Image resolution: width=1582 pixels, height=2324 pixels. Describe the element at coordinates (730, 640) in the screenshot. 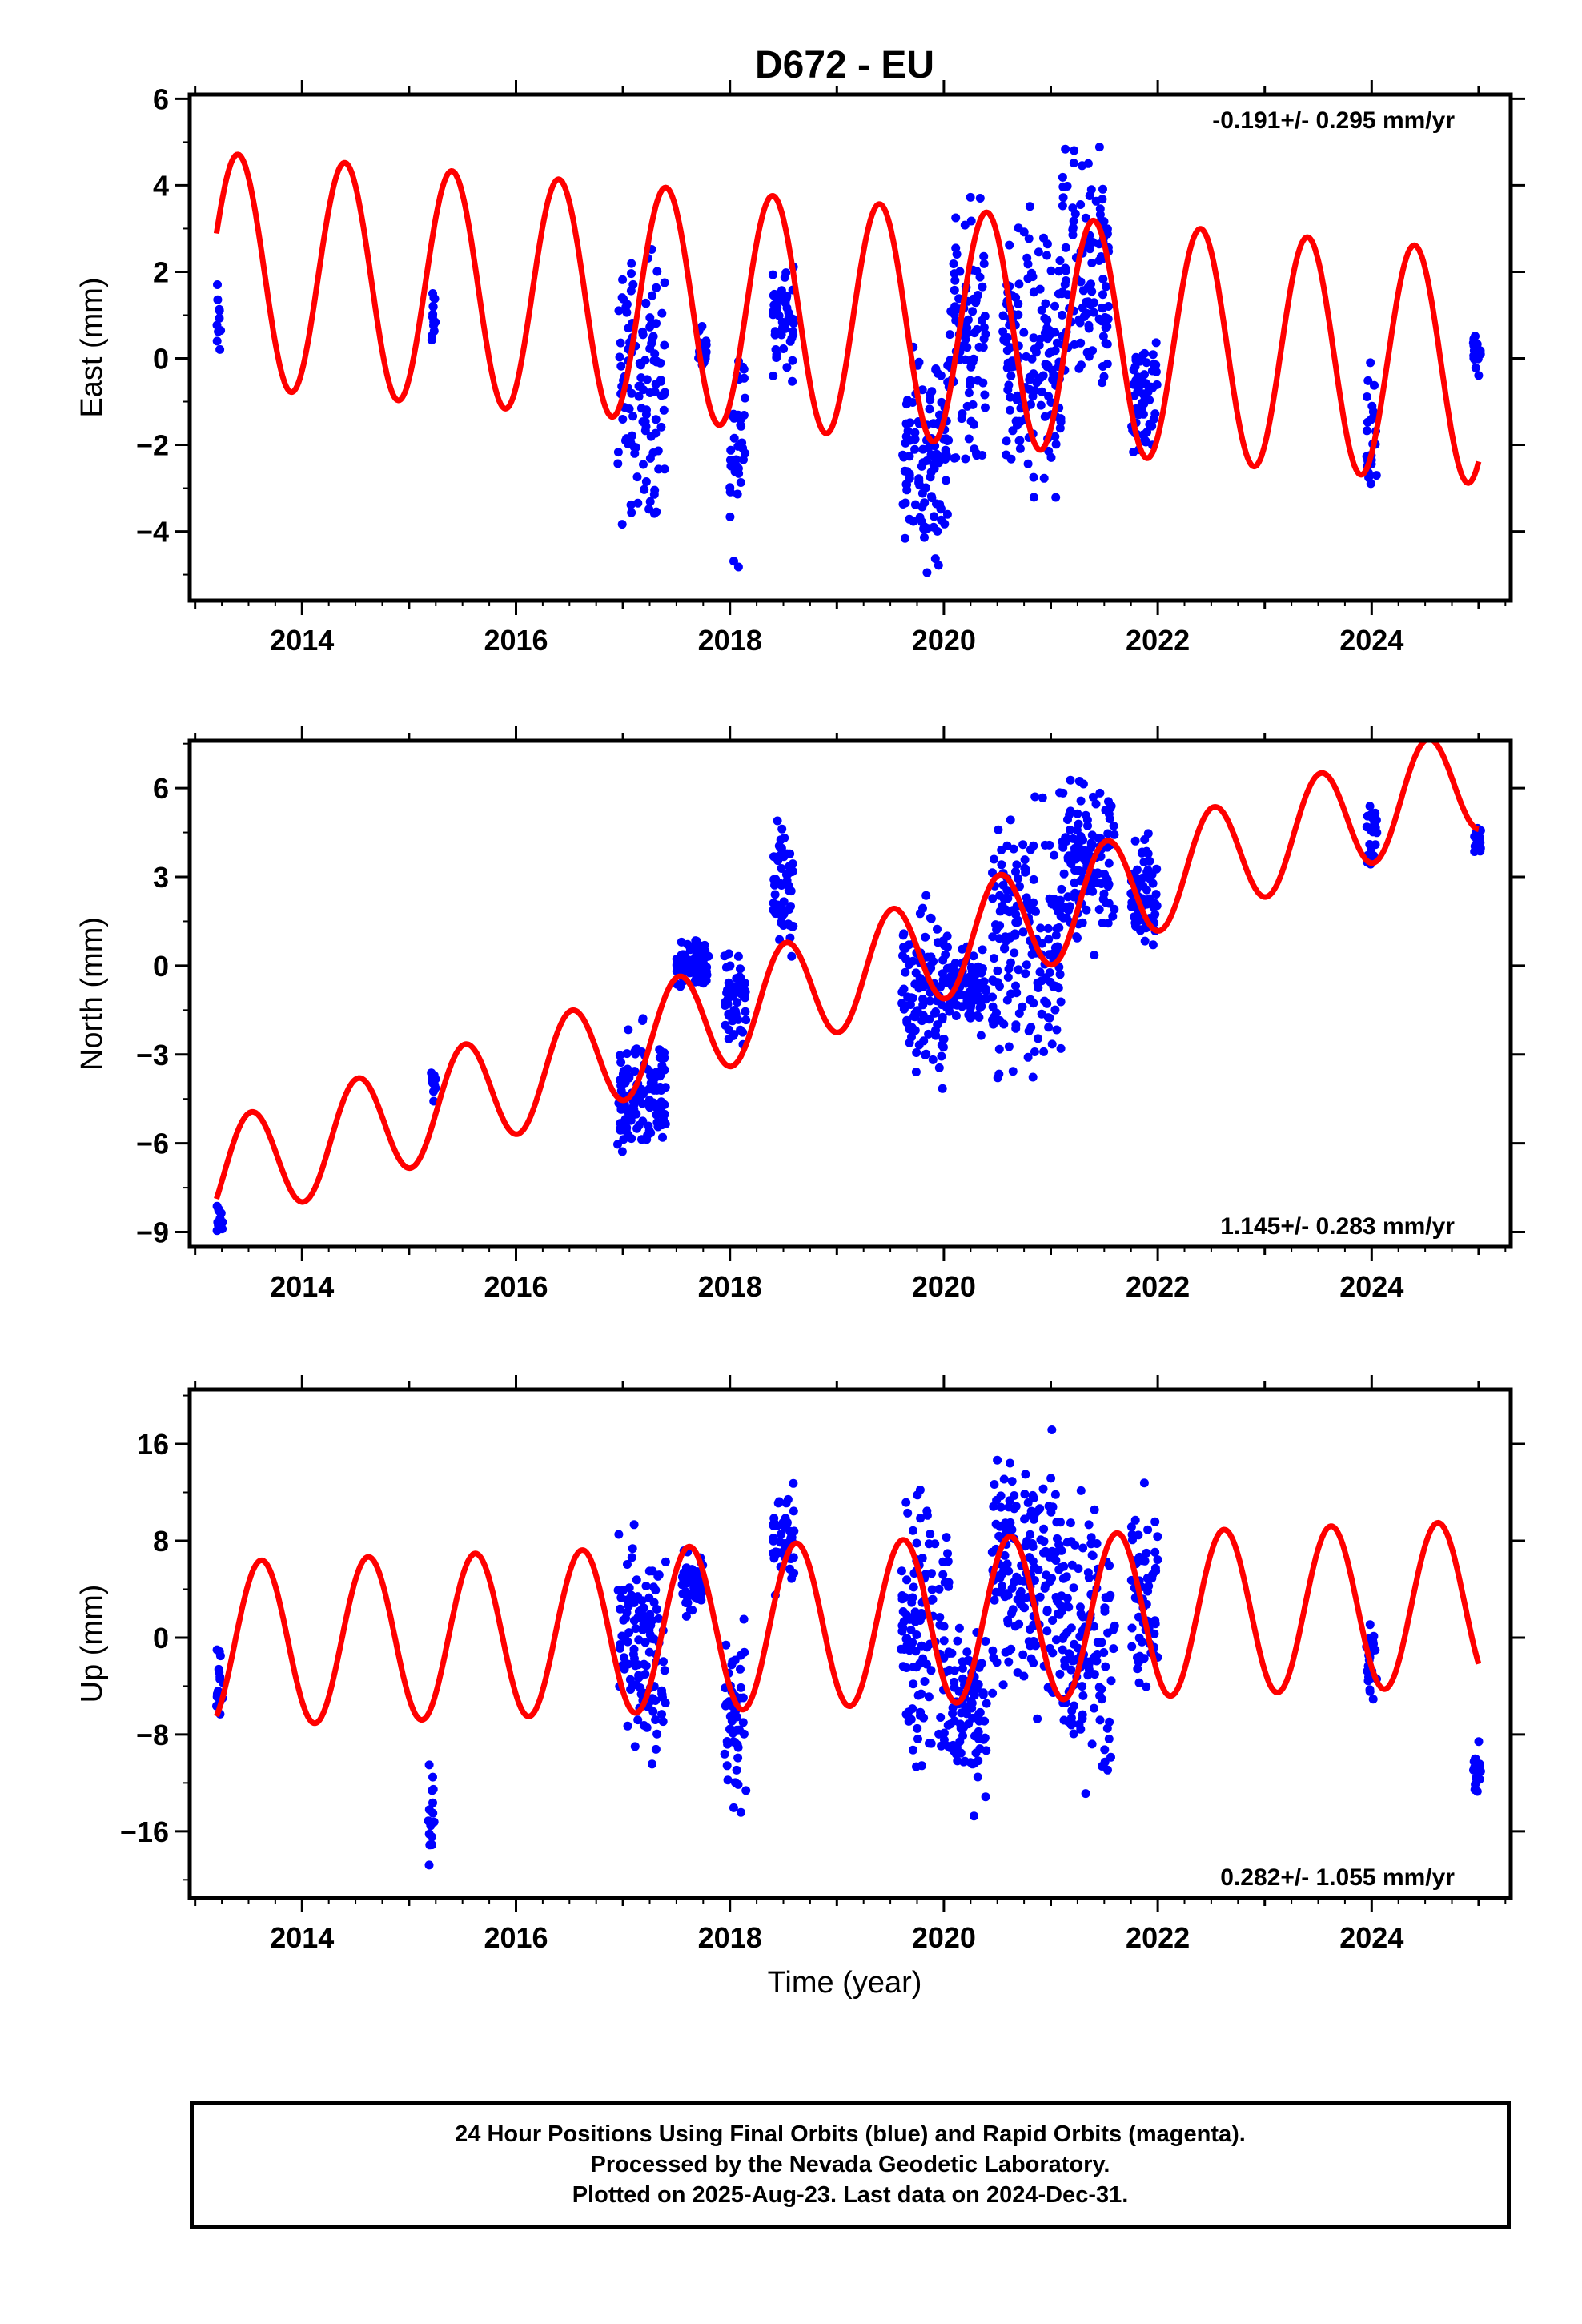

I see `x-tick-label: 2018` at that location.